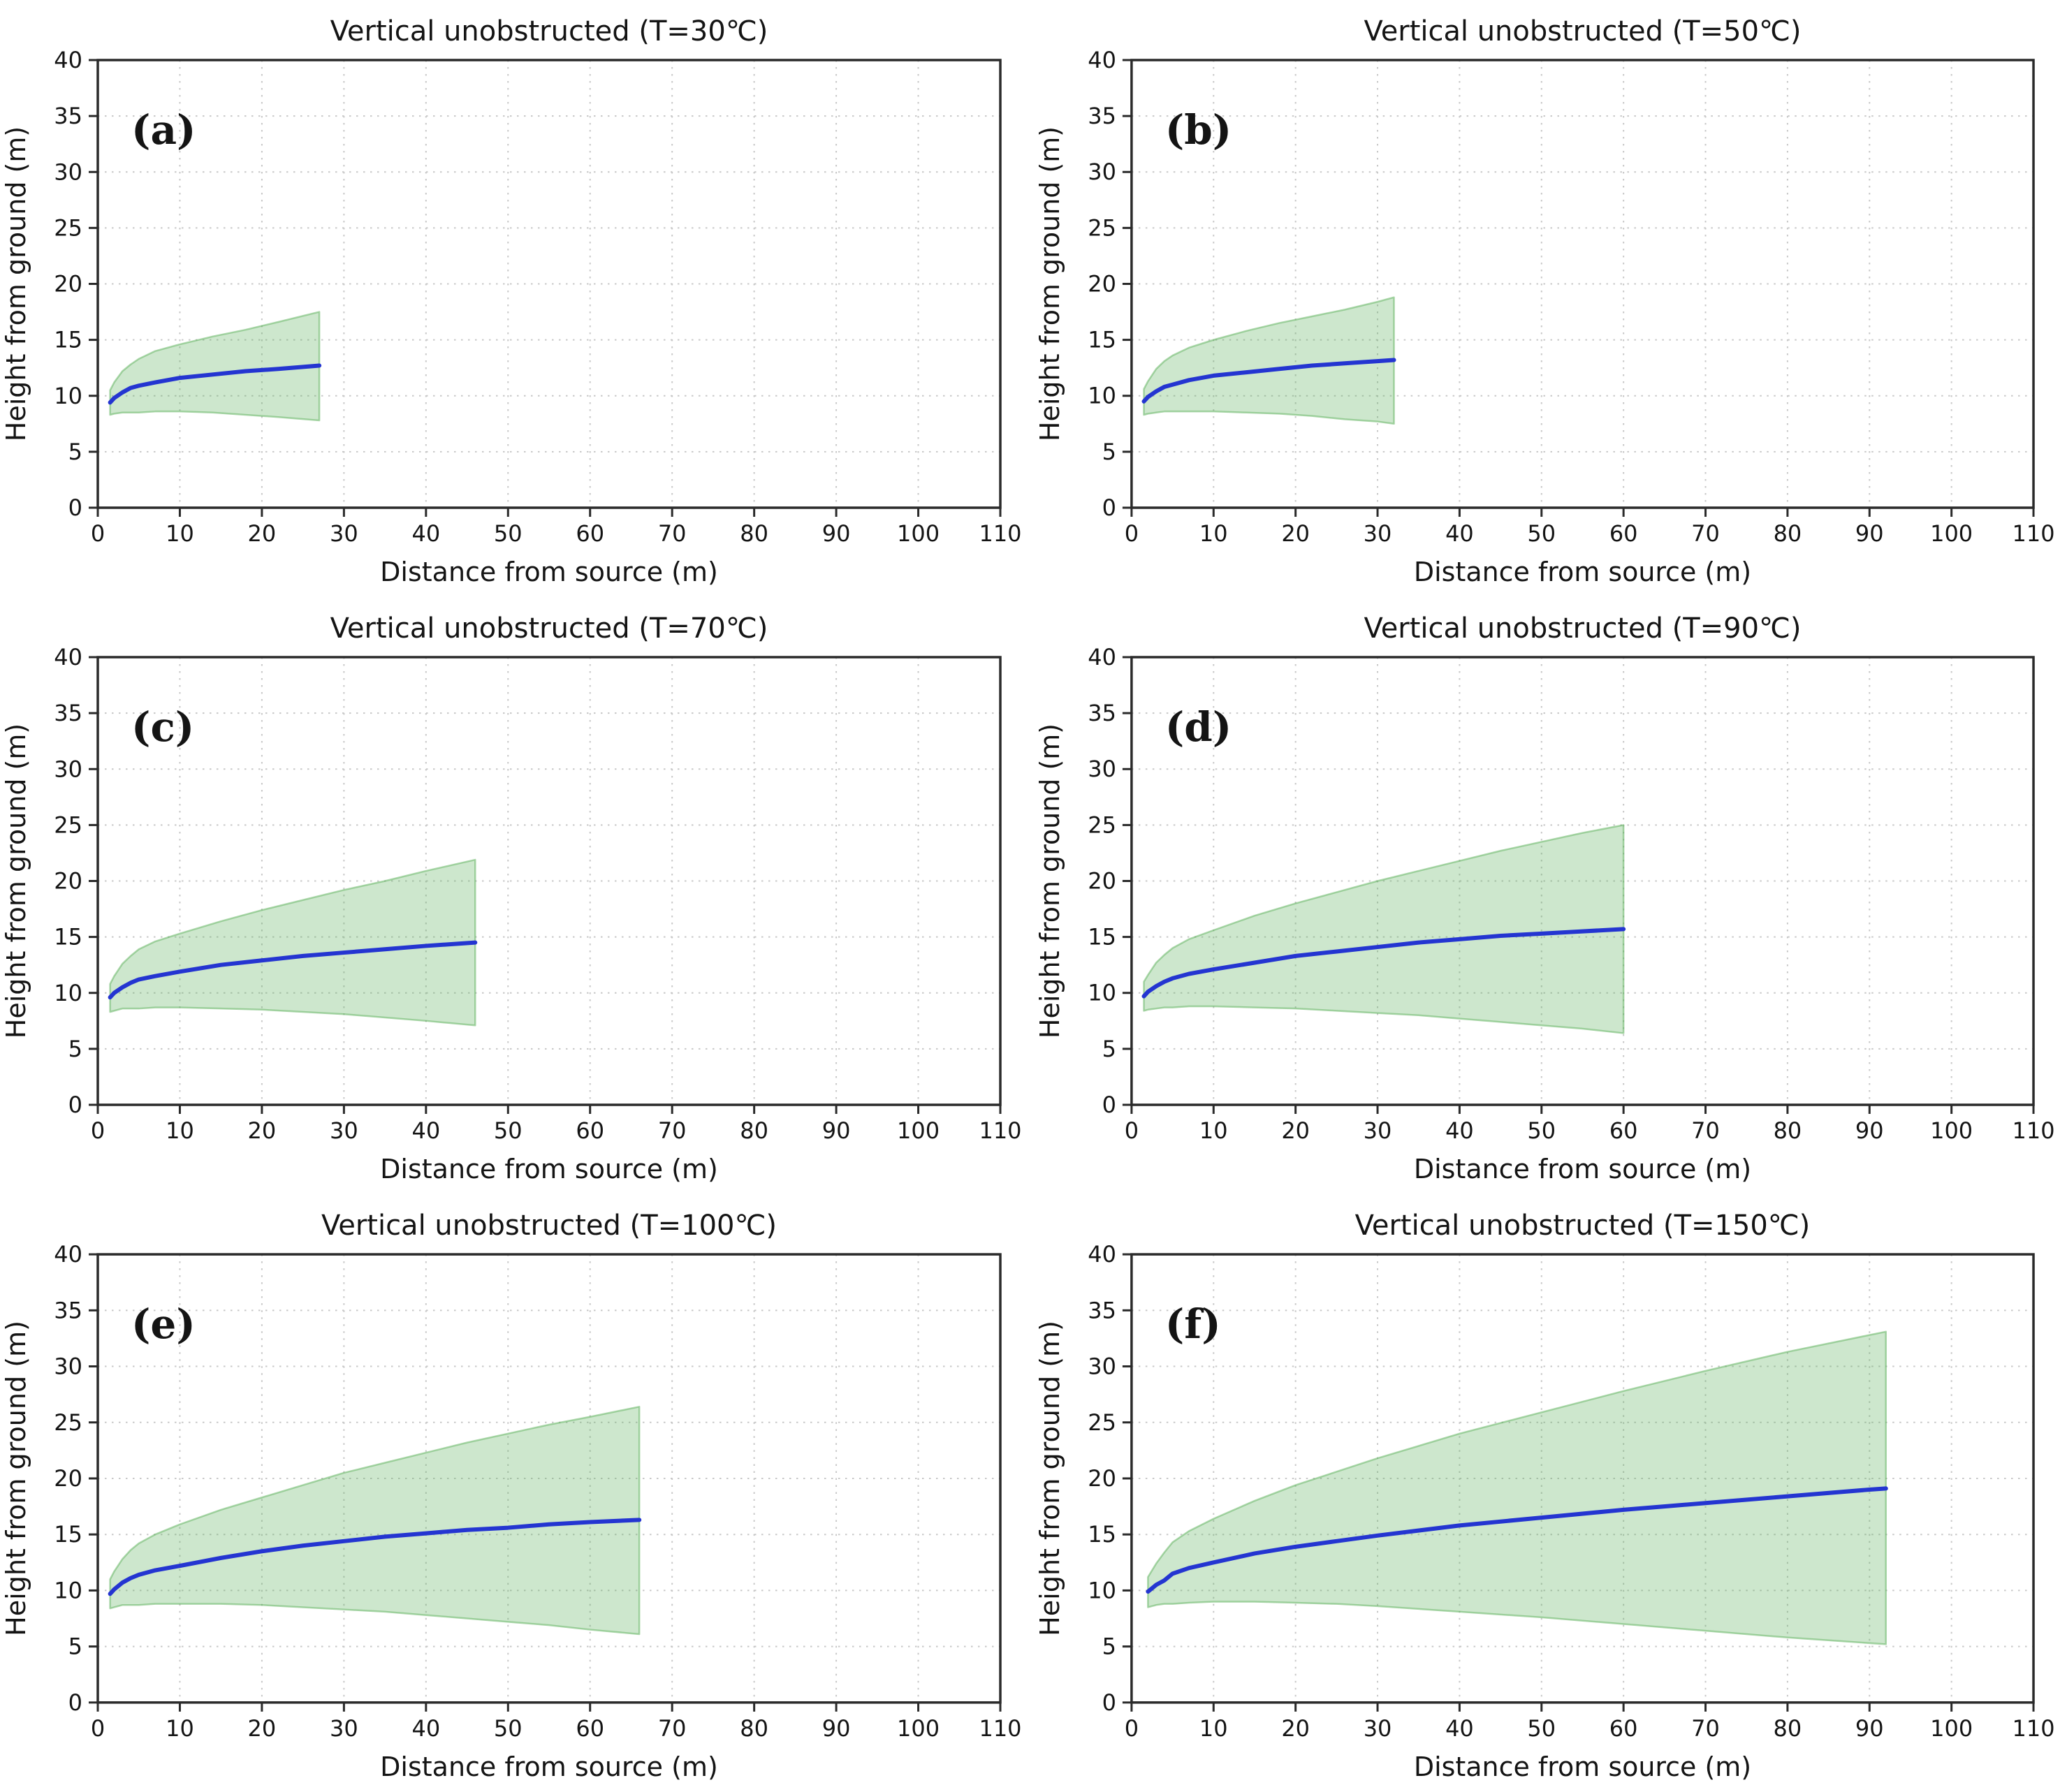  I want to click on panel-title: Vertical unobstructed (T=100℃), so click(549, 1226).